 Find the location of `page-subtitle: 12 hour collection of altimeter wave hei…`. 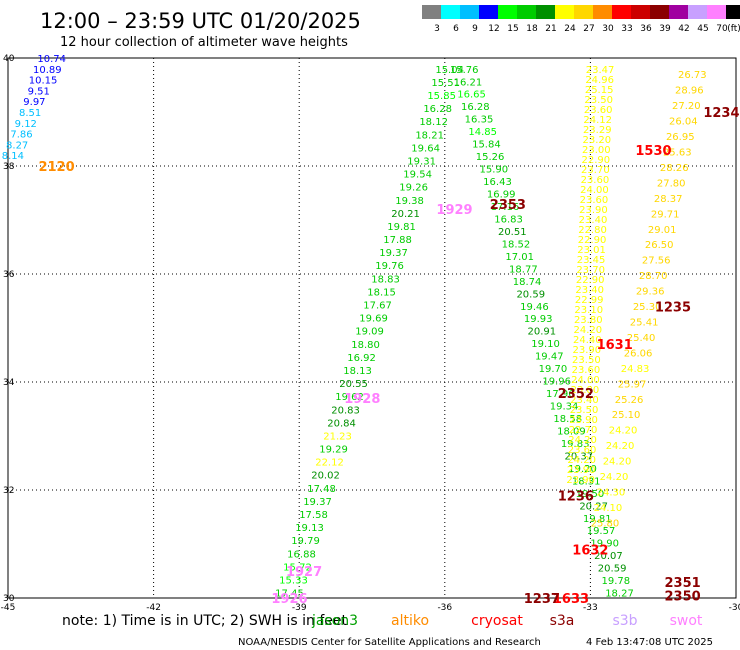

page-subtitle: 12 hour collection of altimeter wave hei… is located at coordinates (204, 42).